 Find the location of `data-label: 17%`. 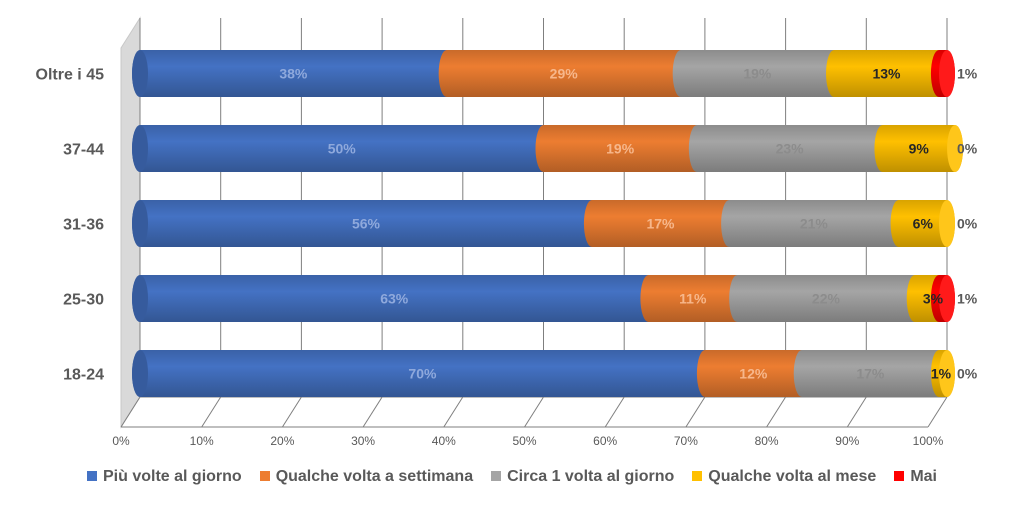

data-label: 17% is located at coordinates (660, 224).